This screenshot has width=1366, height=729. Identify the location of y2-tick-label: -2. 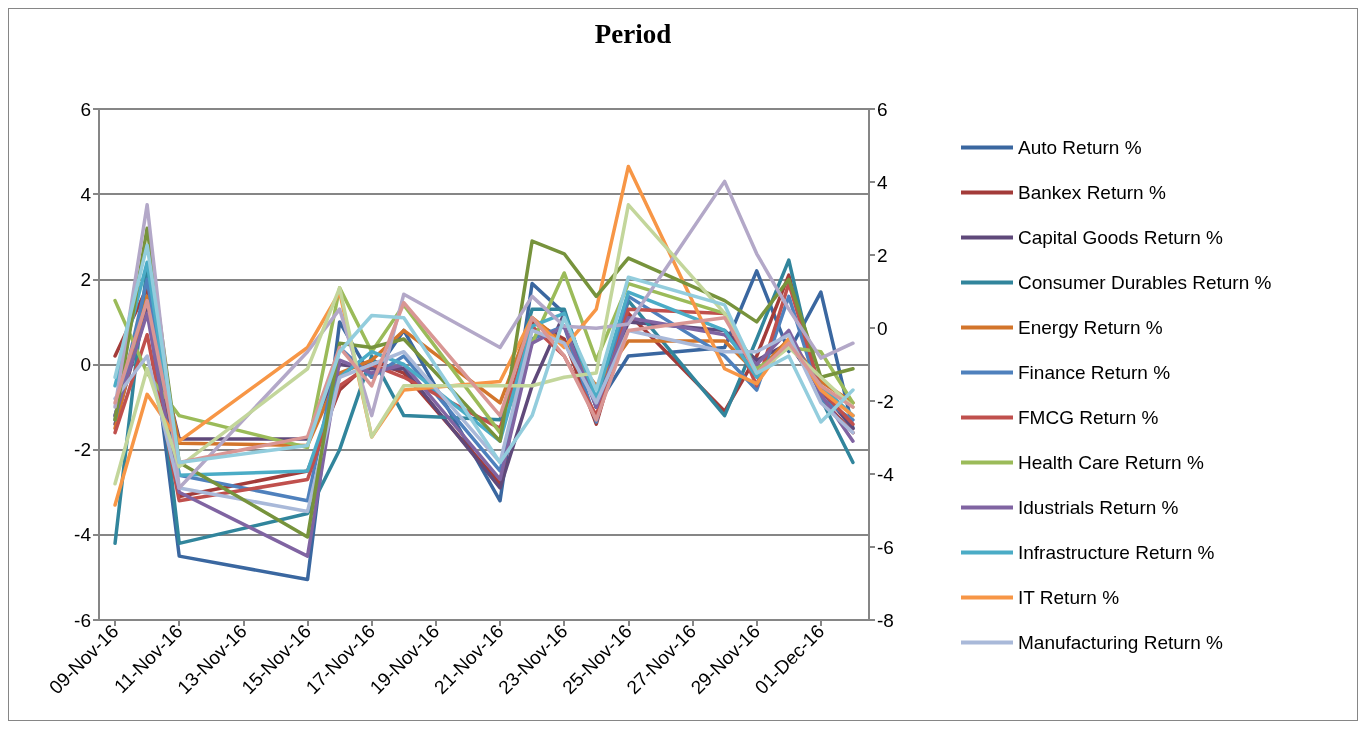
(885, 401).